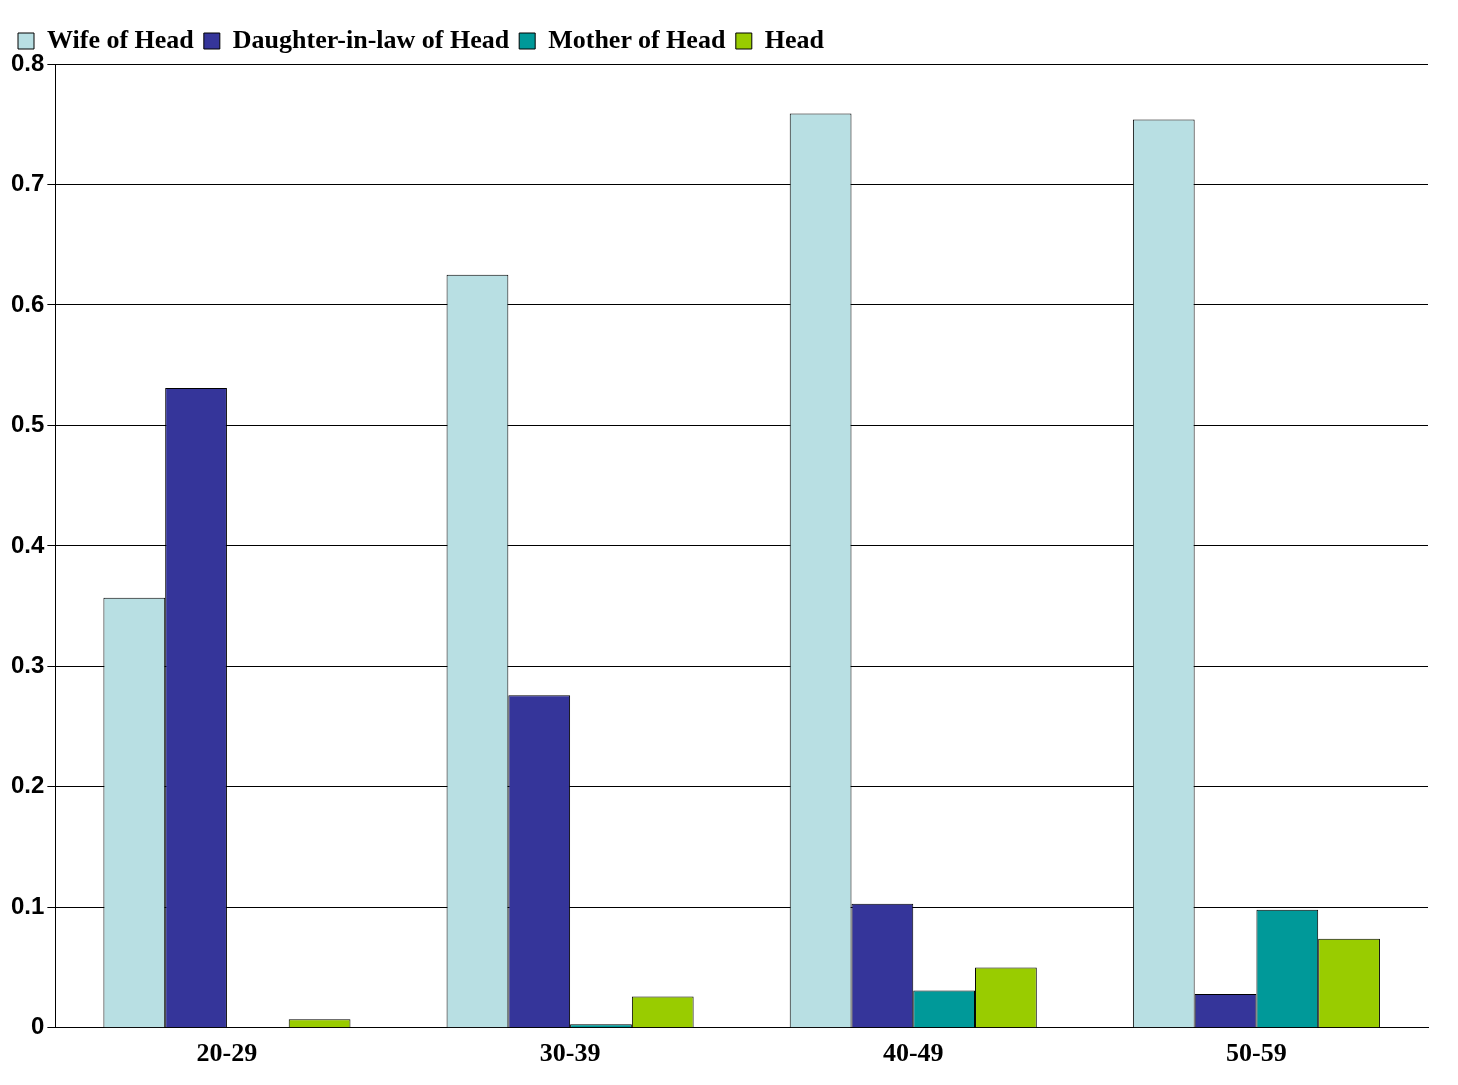 Image resolution: width=1458 pixels, height=1085 pixels. Describe the element at coordinates (227, 1053) in the screenshot. I see `x-tick-label: 20-29` at that location.